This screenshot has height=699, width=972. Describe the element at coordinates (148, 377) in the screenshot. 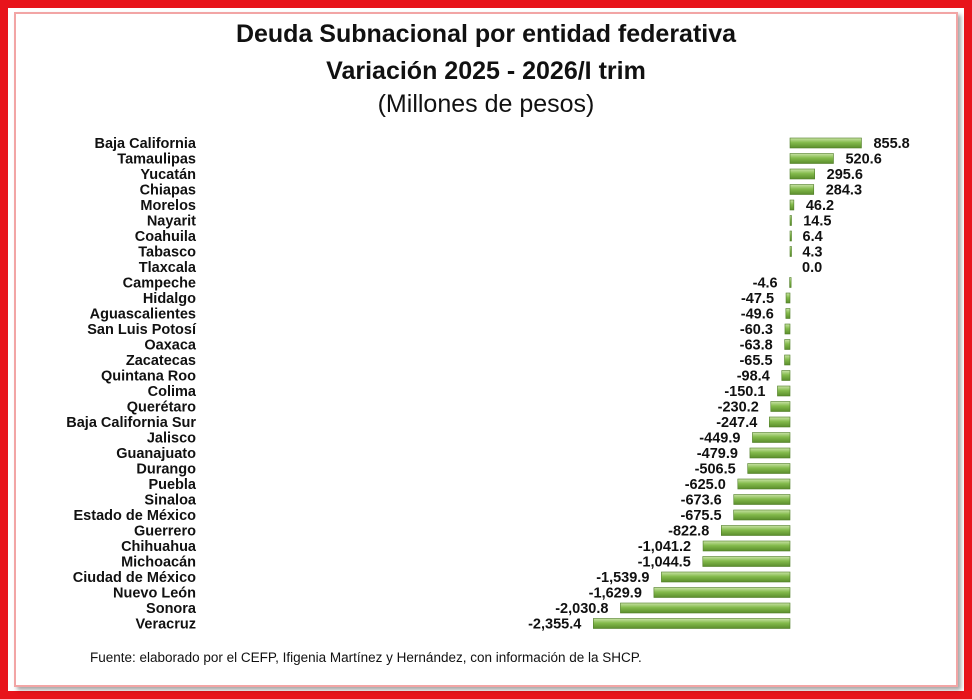

I see `category-label: Quintana Roo` at that location.